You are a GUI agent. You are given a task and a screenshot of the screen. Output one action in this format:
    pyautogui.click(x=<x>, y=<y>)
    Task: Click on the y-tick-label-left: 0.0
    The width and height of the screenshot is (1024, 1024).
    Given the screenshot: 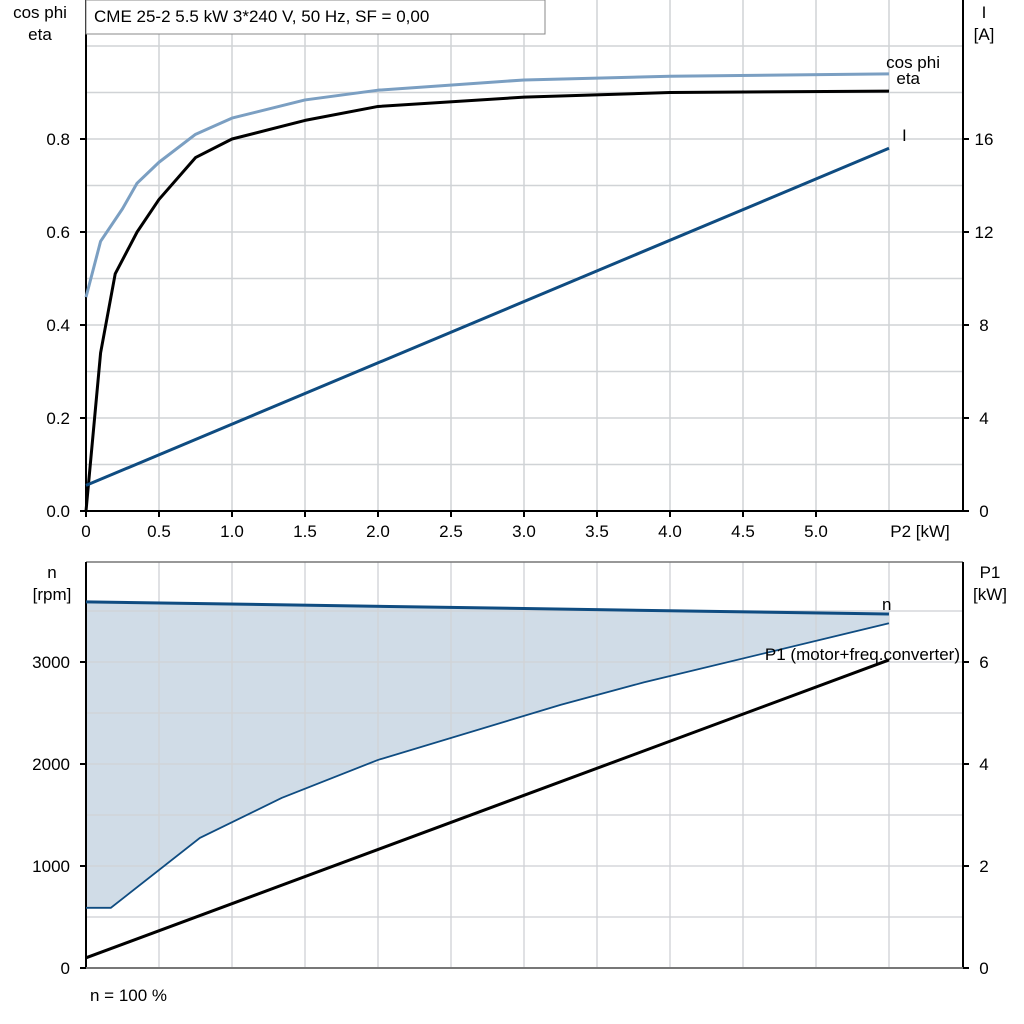 What is the action you would take?
    pyautogui.click(x=58, y=511)
    